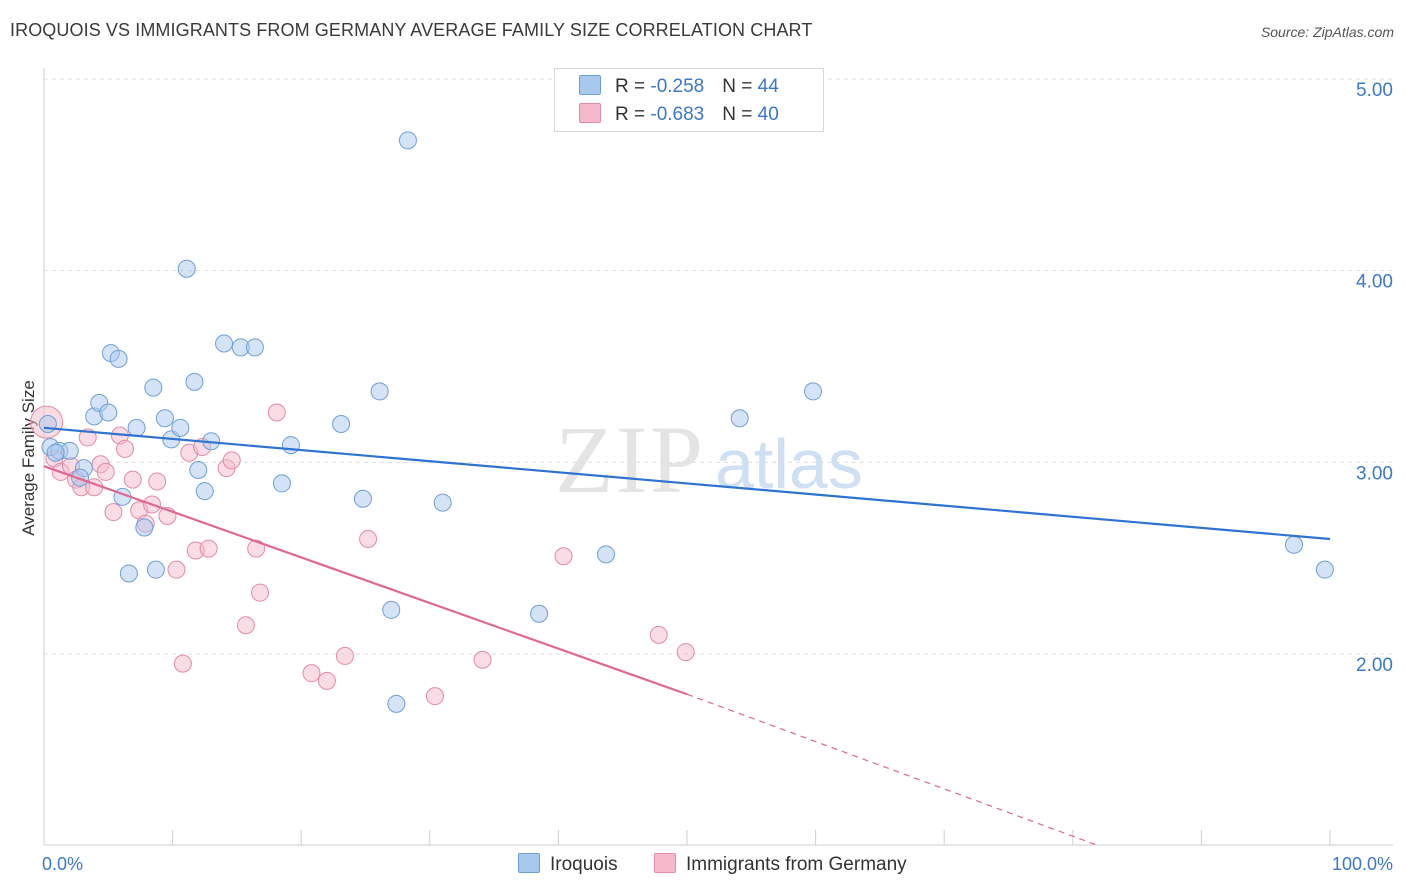  Describe the element at coordinates (768, 86) in the screenshot. I see `legend-n-value: 44` at that location.